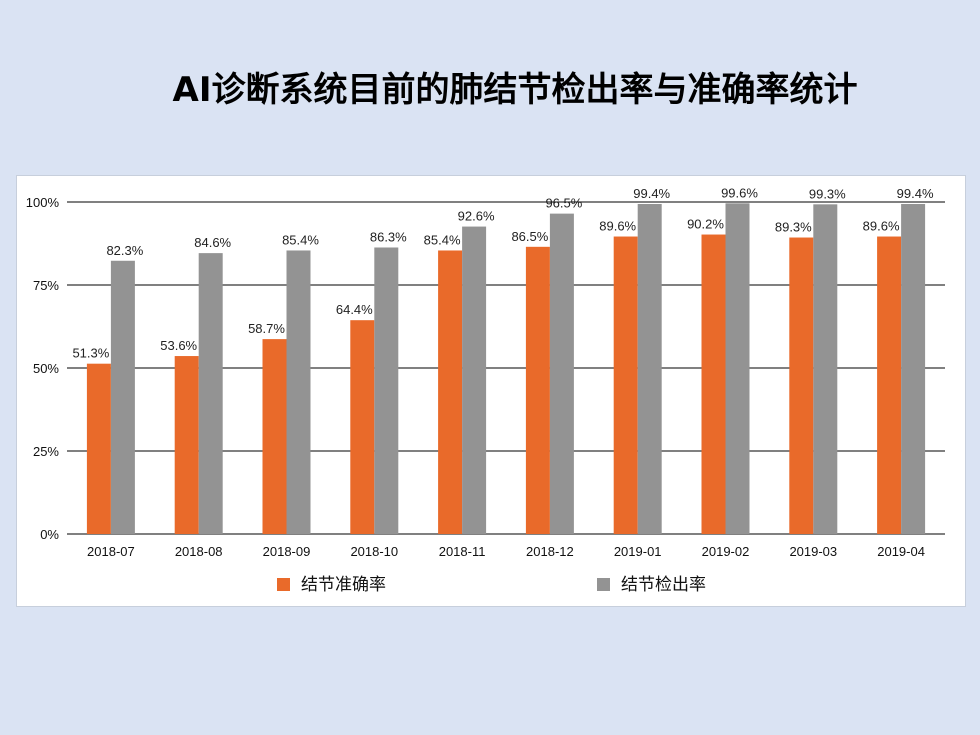  Describe the element at coordinates (813, 551) in the screenshot. I see `x-tick-label: 2019-03` at that location.